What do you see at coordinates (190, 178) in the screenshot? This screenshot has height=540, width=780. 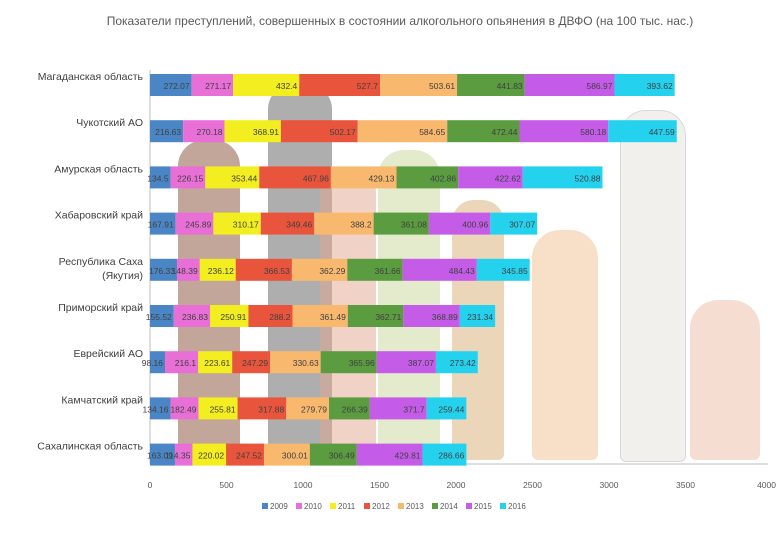 I see `data-label-2010-2: 226.15` at bounding box center [190, 178].